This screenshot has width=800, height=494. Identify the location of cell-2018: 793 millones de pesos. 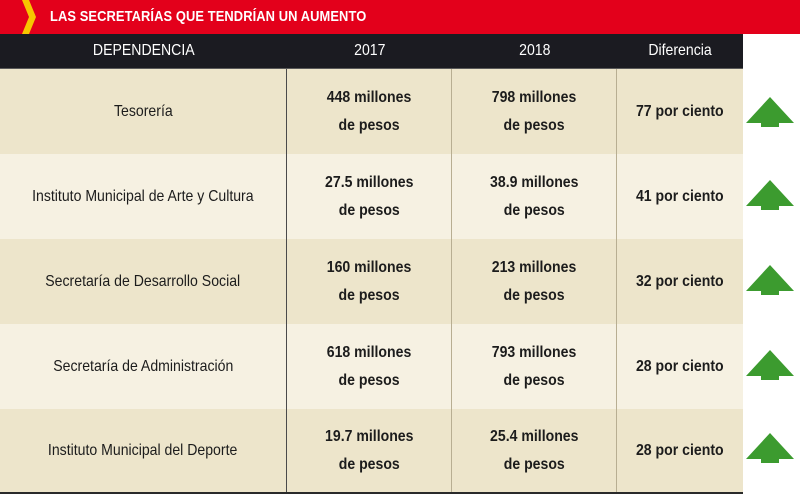
(534, 366).